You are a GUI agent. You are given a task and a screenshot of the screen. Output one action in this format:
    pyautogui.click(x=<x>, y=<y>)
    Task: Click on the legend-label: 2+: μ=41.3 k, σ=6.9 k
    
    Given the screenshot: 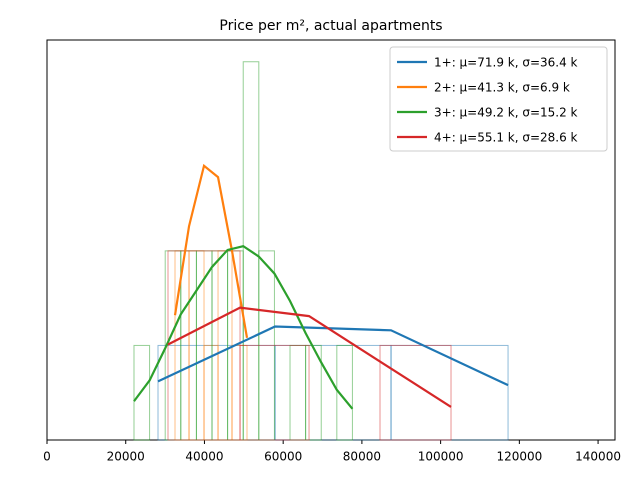 What is the action you would take?
    pyautogui.click(x=502, y=88)
    